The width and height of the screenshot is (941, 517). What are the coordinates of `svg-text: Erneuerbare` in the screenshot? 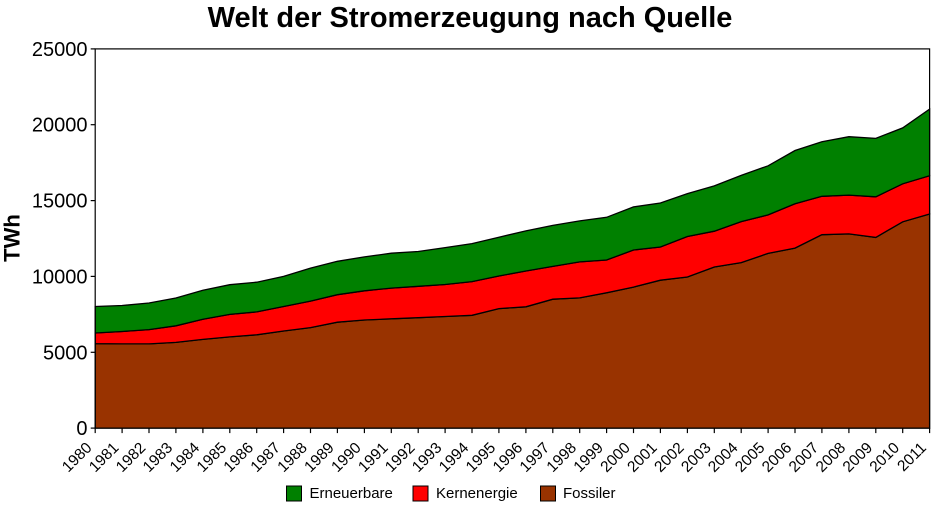 It's located at (351, 493).